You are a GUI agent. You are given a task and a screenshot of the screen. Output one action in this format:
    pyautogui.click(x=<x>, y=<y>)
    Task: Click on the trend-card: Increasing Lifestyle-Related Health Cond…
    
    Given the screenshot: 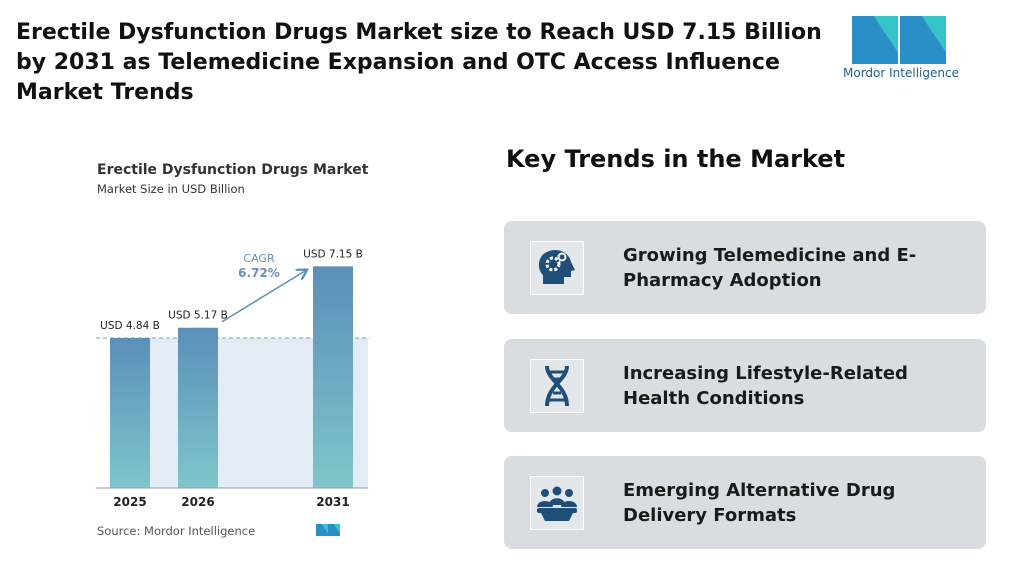 What is the action you would take?
    pyautogui.click(x=745, y=385)
    